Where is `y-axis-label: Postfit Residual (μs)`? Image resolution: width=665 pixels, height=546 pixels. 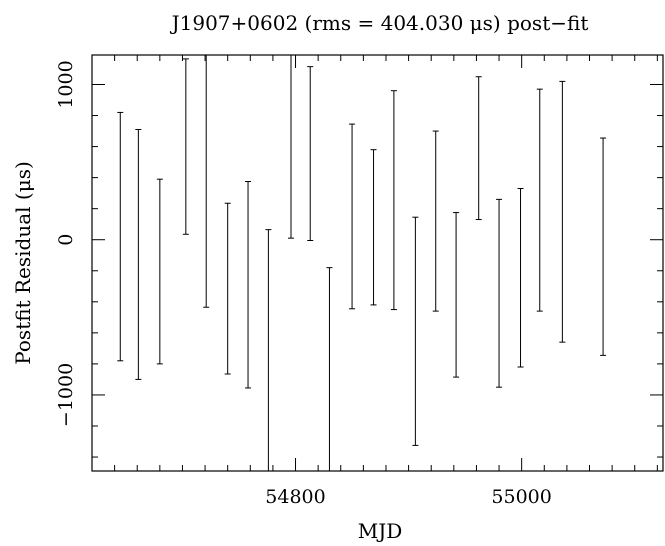
y-axis-label: Postfit Residual (μs) is located at coordinates (23, 263).